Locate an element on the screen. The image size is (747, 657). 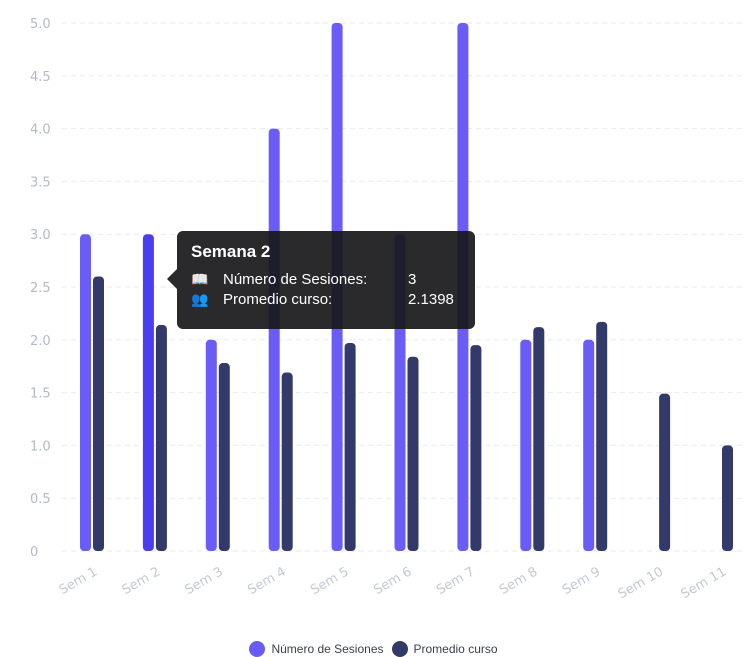
y-tick-label: 2.5 is located at coordinates (40, 288).